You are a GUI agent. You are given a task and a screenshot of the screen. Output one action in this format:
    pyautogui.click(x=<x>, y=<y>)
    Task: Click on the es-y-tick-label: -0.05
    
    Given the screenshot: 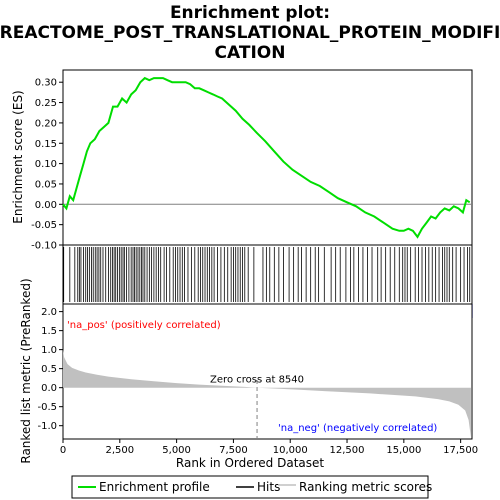 What is the action you would take?
    pyautogui.click(x=44, y=225)
    